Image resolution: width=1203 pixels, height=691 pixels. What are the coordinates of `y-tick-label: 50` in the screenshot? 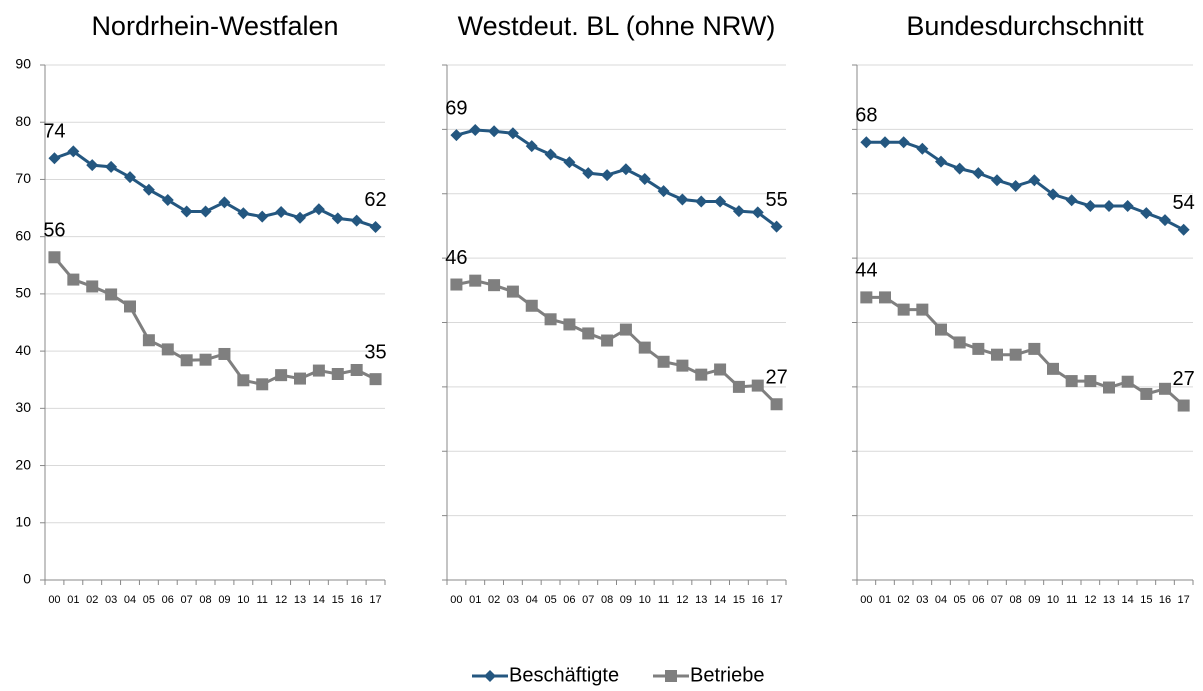 It's located at (23, 293).